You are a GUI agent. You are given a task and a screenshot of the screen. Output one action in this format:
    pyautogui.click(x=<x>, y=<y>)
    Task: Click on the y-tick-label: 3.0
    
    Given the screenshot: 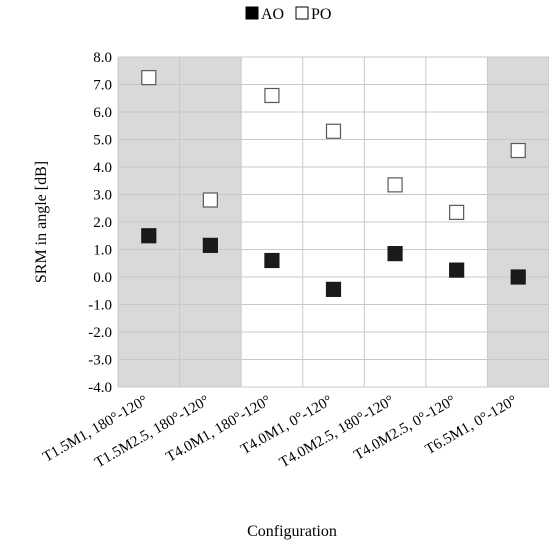 What is the action you would take?
    pyautogui.click(x=102, y=196)
    